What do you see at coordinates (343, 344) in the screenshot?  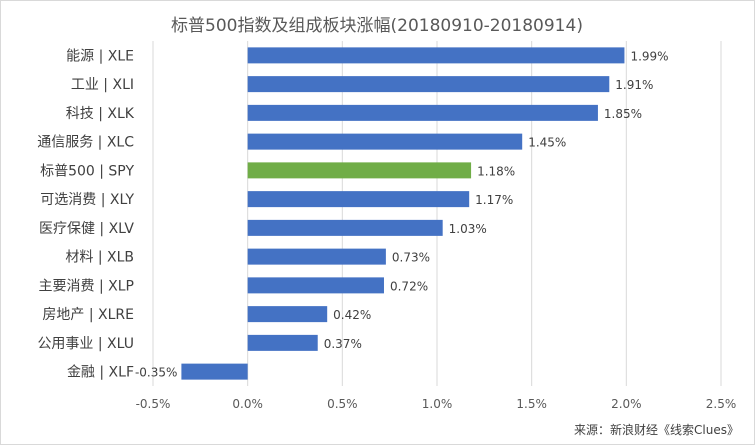 I see `data-label: 0.37%` at bounding box center [343, 344].